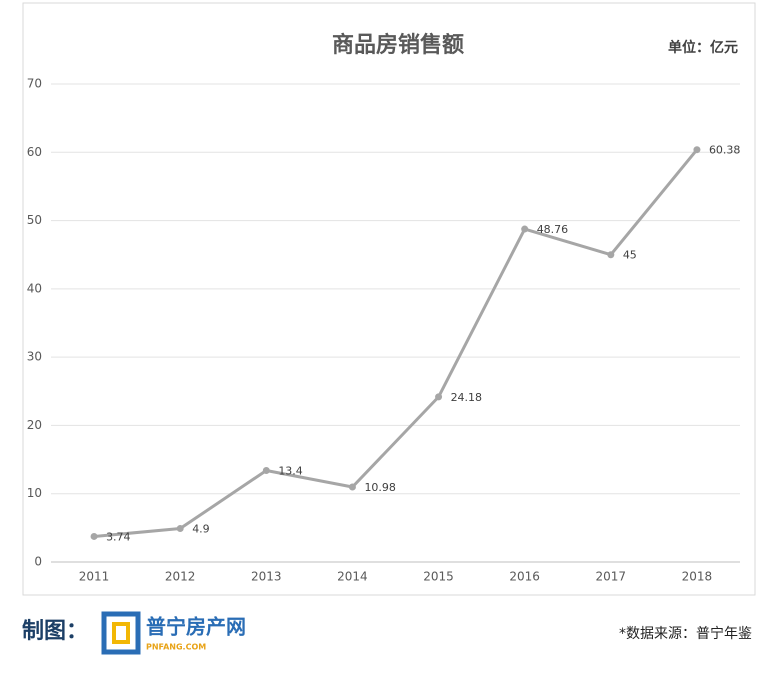  I want to click on logo-name: 普宁房产网, so click(196, 627).